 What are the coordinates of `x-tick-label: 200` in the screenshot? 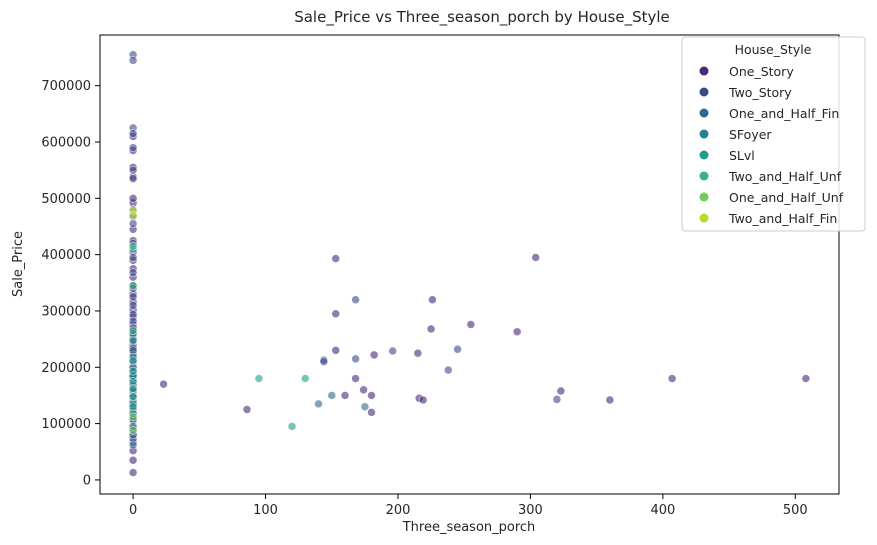 It's located at (398, 510).